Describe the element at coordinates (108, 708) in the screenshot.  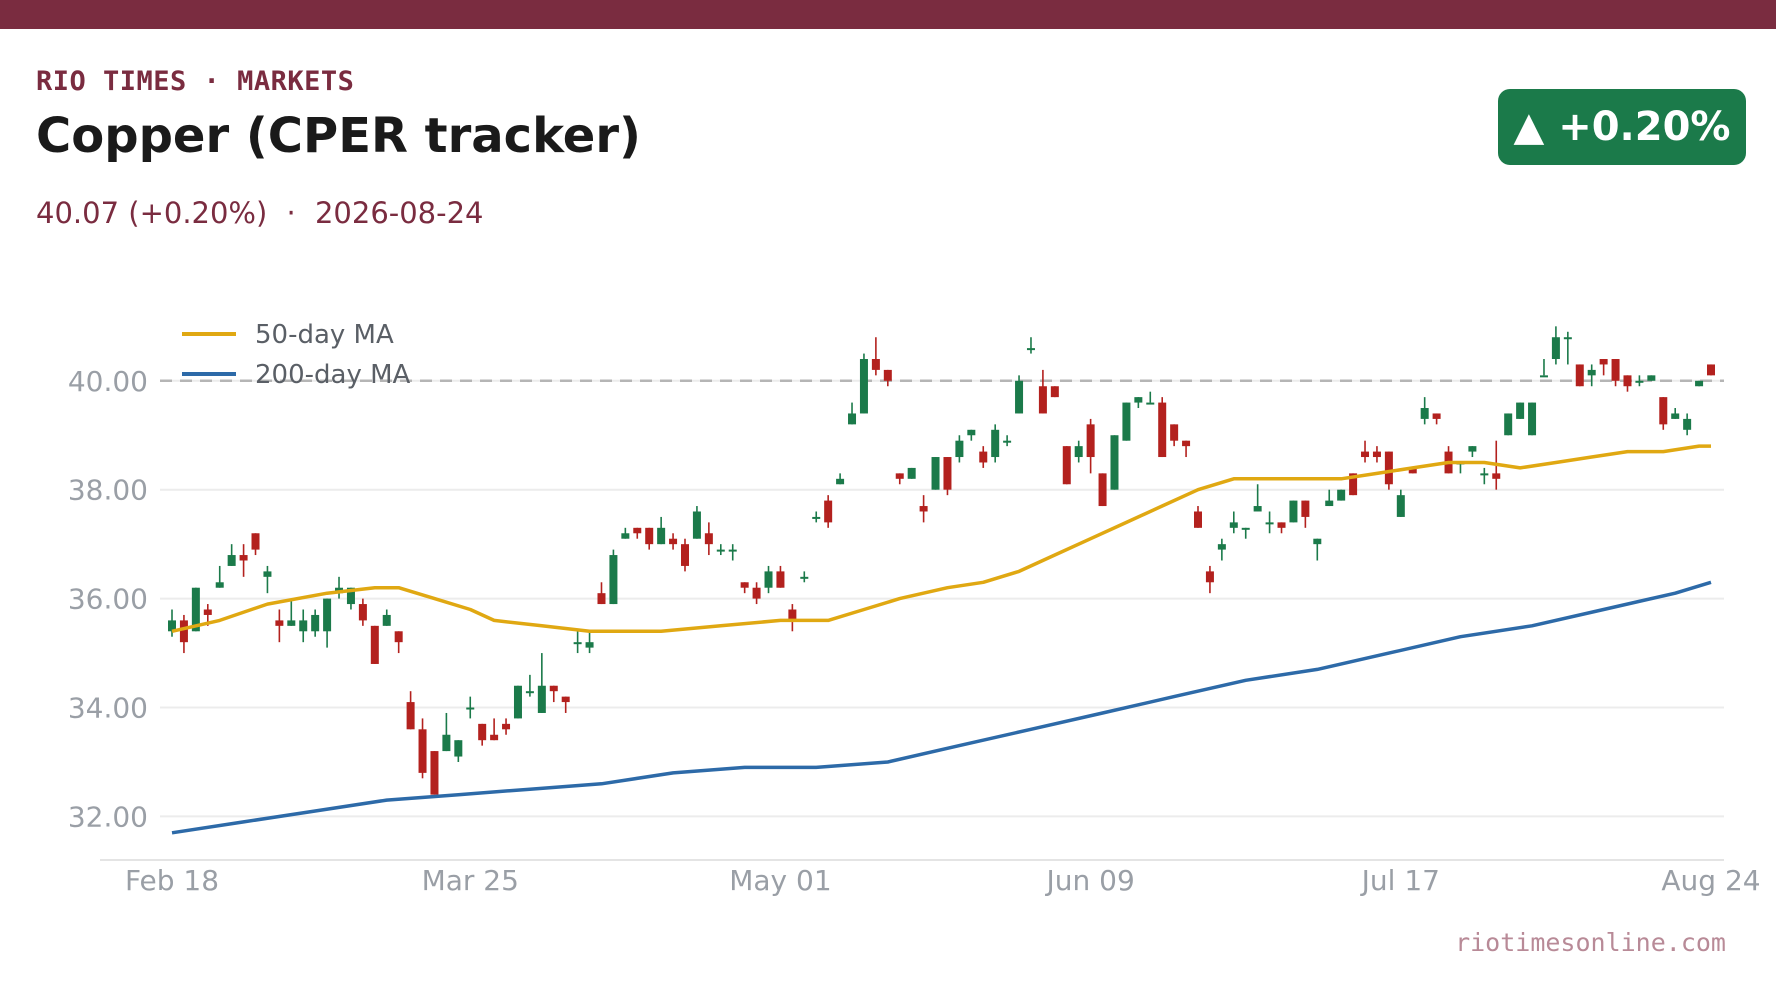
I see `y-tick-label: 34.00` at that location.